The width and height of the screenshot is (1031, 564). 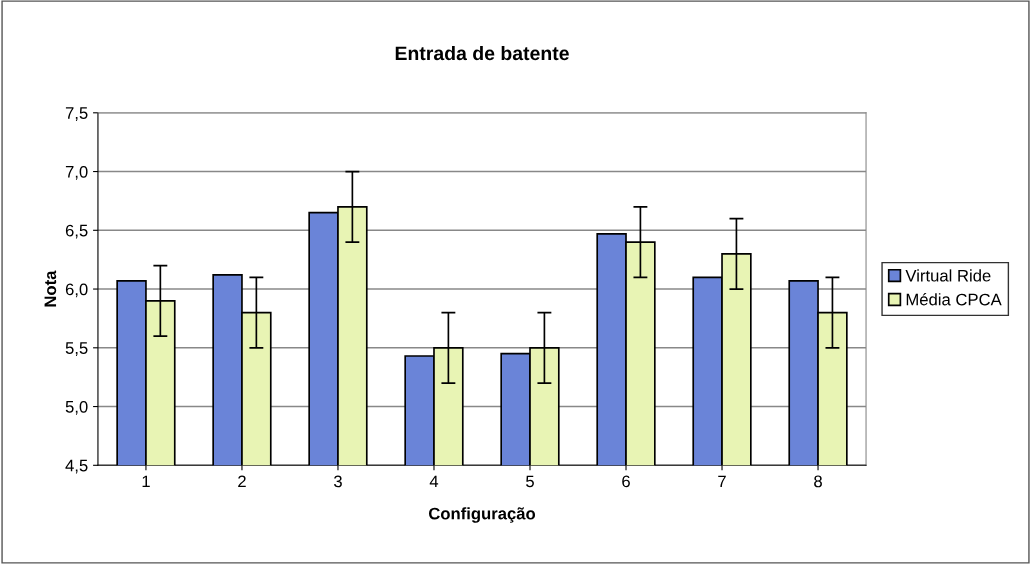 What do you see at coordinates (482, 53) in the screenshot?
I see `chart-title: Entrada de batente` at bounding box center [482, 53].